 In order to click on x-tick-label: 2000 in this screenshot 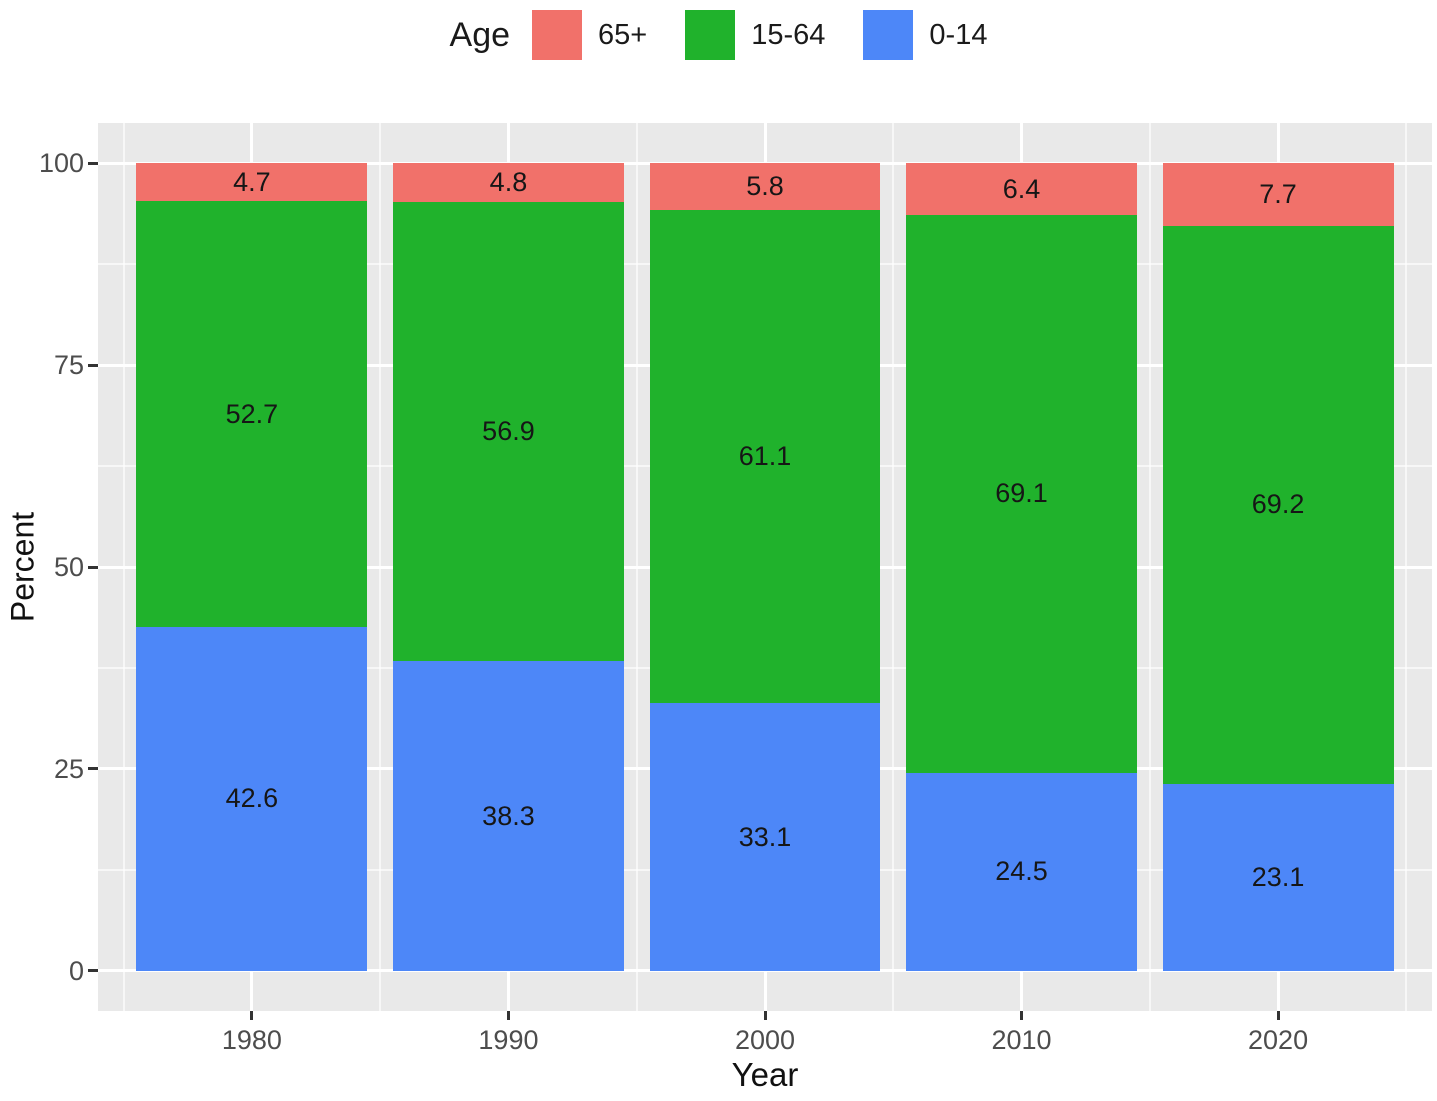, I will do `click(765, 1040)`.